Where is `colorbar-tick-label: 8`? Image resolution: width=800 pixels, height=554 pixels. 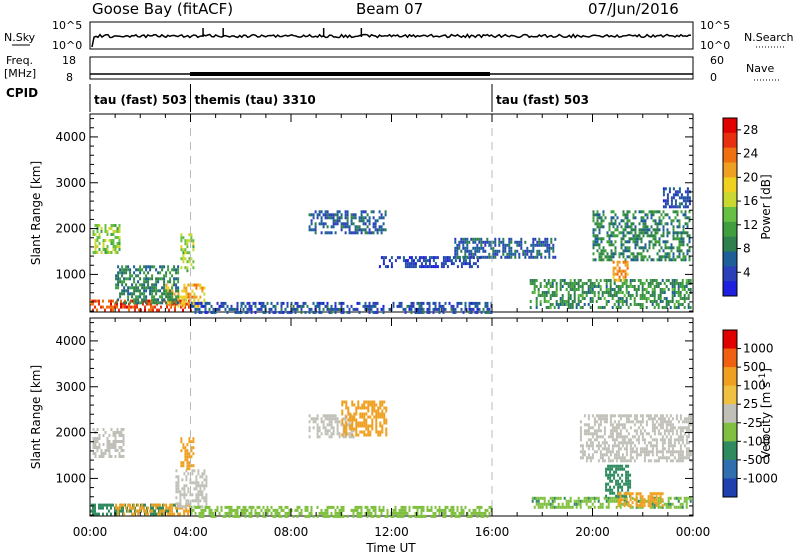 colorbar-tick-label: 8 is located at coordinates (747, 249).